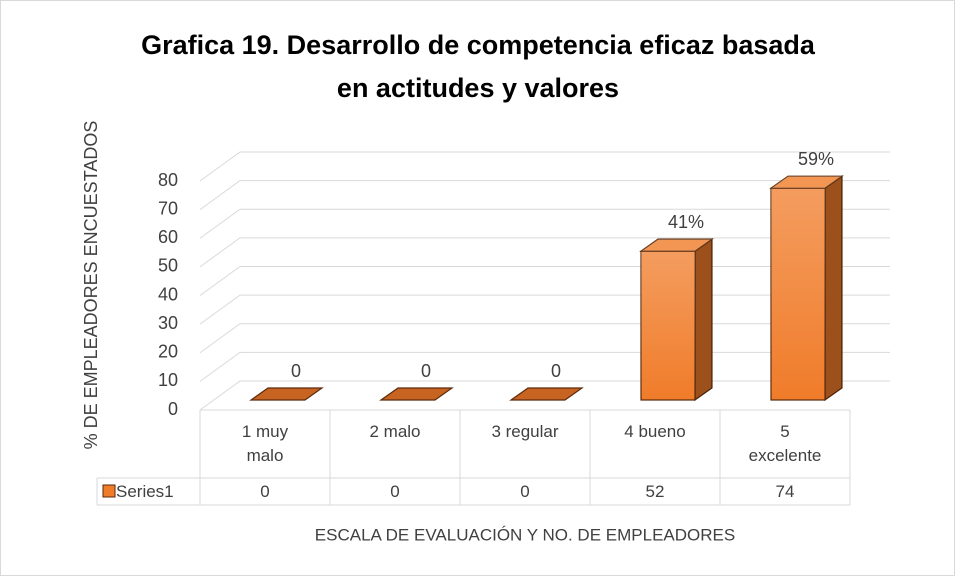 Image resolution: width=956 pixels, height=577 pixels. What do you see at coordinates (168, 294) in the screenshot?
I see `y-tick-label: 40` at bounding box center [168, 294].